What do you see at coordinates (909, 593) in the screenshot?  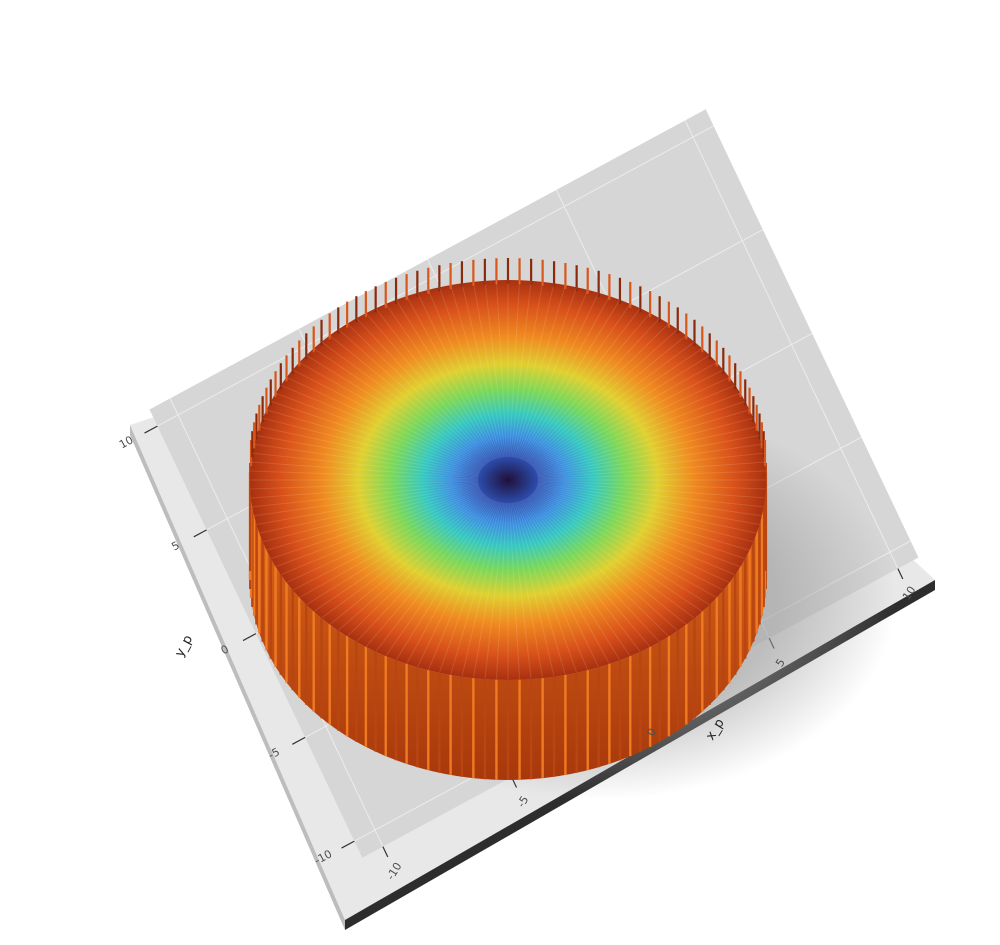 I see `x-tick-label: 10` at bounding box center [909, 593].